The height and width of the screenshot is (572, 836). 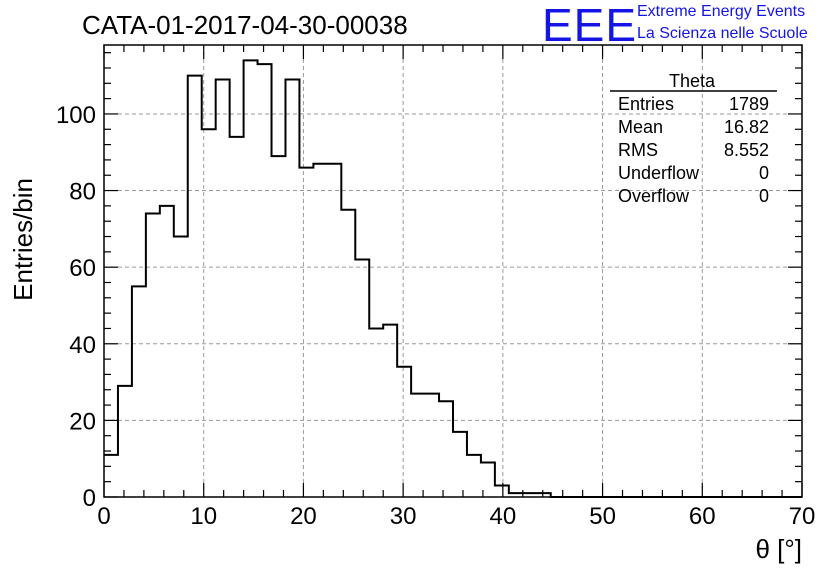 I want to click on stats-title: Theta, so click(x=692, y=81).